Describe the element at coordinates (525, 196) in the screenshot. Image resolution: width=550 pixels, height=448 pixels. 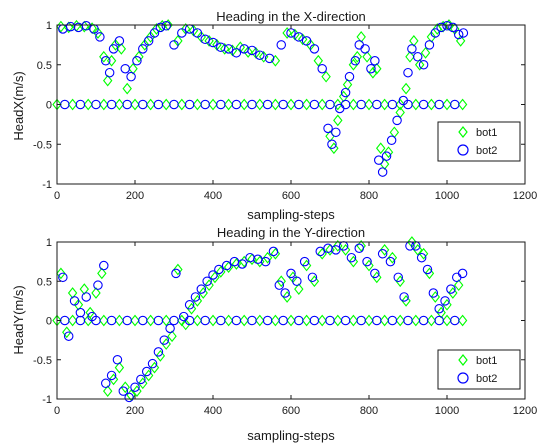
I see `x-tick-label: 1200` at that location.